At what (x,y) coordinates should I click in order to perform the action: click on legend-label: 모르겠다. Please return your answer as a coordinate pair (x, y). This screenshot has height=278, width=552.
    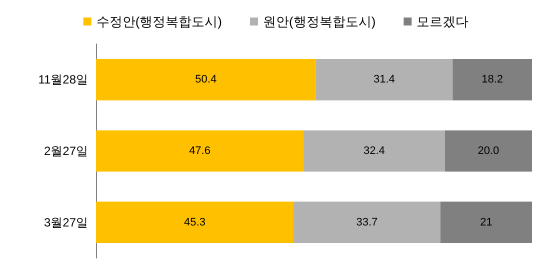
    Looking at the image, I should click on (442, 21).